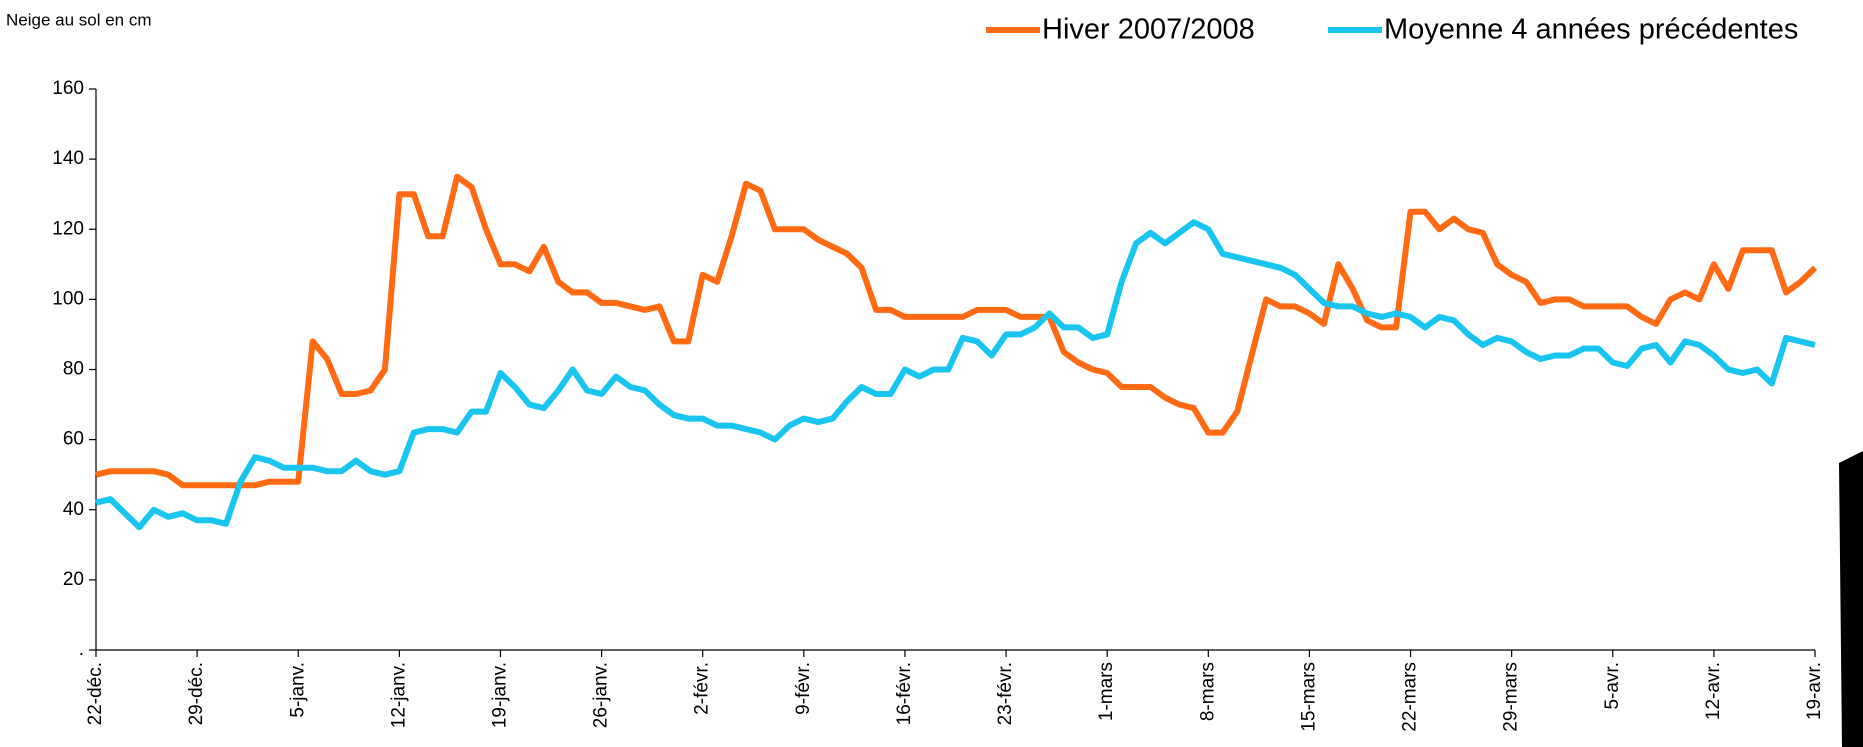  I want to click on x-tick-label: 26-janv., so click(601, 695).